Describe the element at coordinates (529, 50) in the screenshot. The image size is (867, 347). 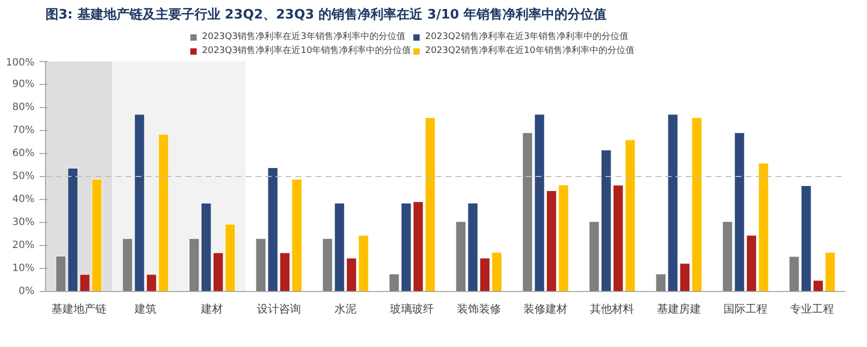
I see `legend-label: 2023Q2销售净利率在近10年销售净利率中的分位值` at that location.